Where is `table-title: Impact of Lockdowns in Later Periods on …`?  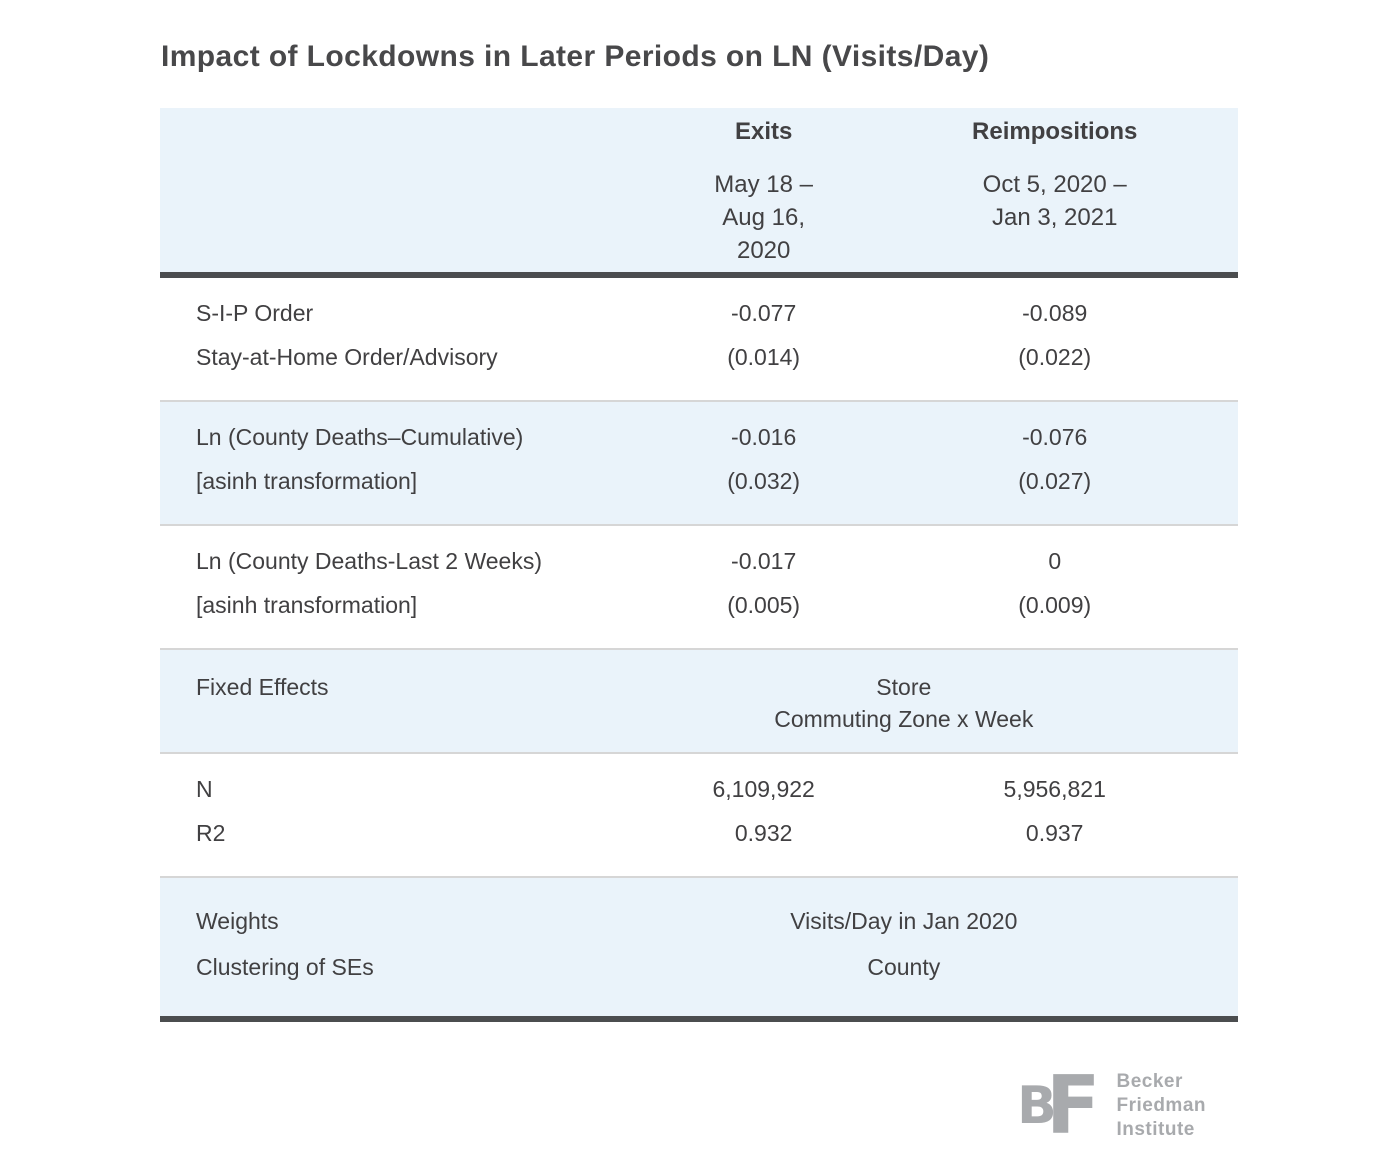
table-title: Impact of Lockdowns in Later Periods on … is located at coordinates (575, 56).